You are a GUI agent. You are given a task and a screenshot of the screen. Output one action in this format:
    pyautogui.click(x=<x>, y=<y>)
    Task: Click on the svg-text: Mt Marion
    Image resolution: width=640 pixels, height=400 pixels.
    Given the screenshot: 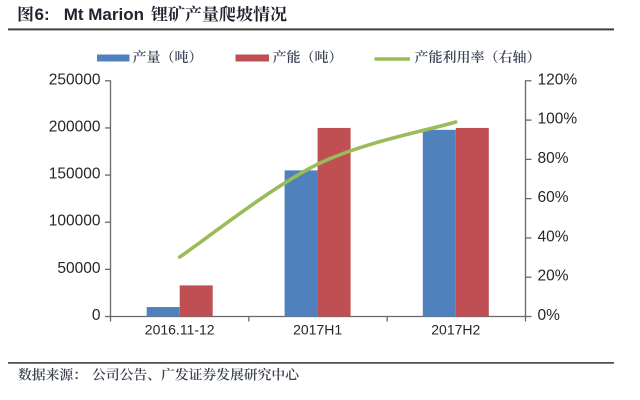 What is the action you would take?
    pyautogui.click(x=104, y=14)
    